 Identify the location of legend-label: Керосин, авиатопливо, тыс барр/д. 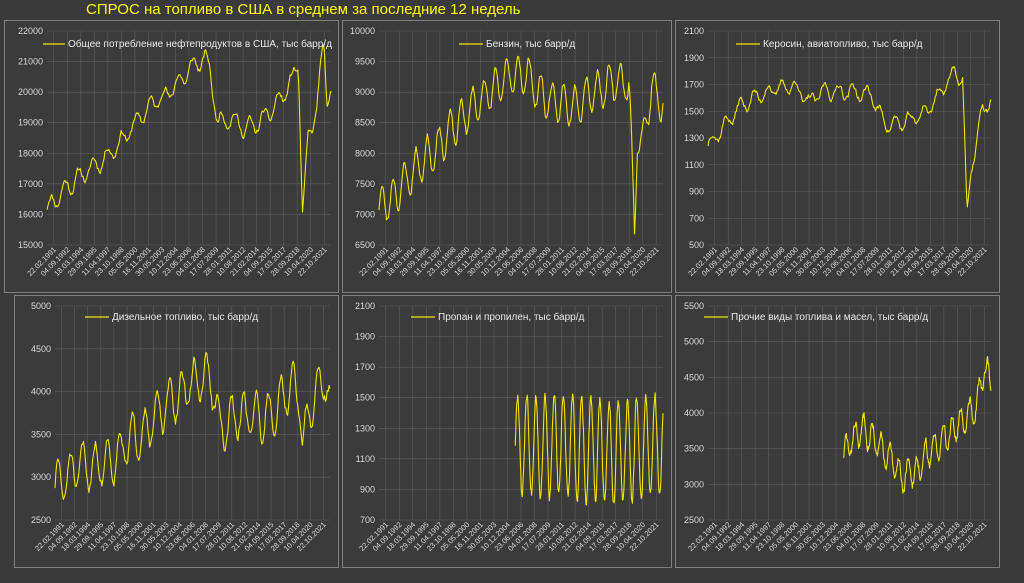
(843, 44).